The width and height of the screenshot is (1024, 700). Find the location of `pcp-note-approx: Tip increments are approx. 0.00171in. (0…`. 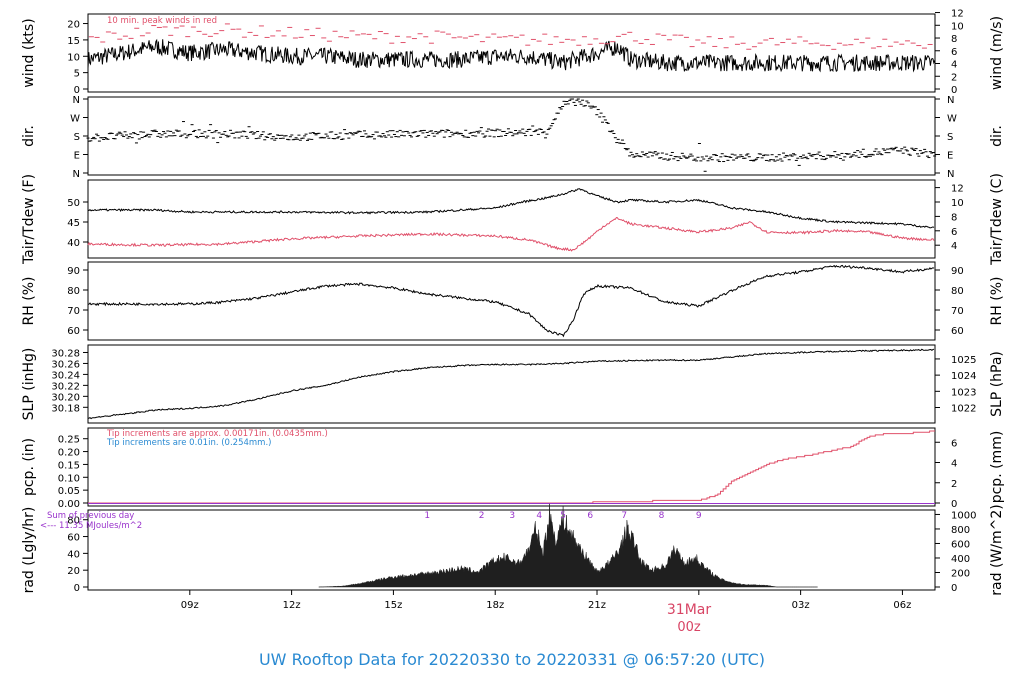

pcp-note-approx: Tip increments are approx. 0.00171in. (0… is located at coordinates (217, 434).